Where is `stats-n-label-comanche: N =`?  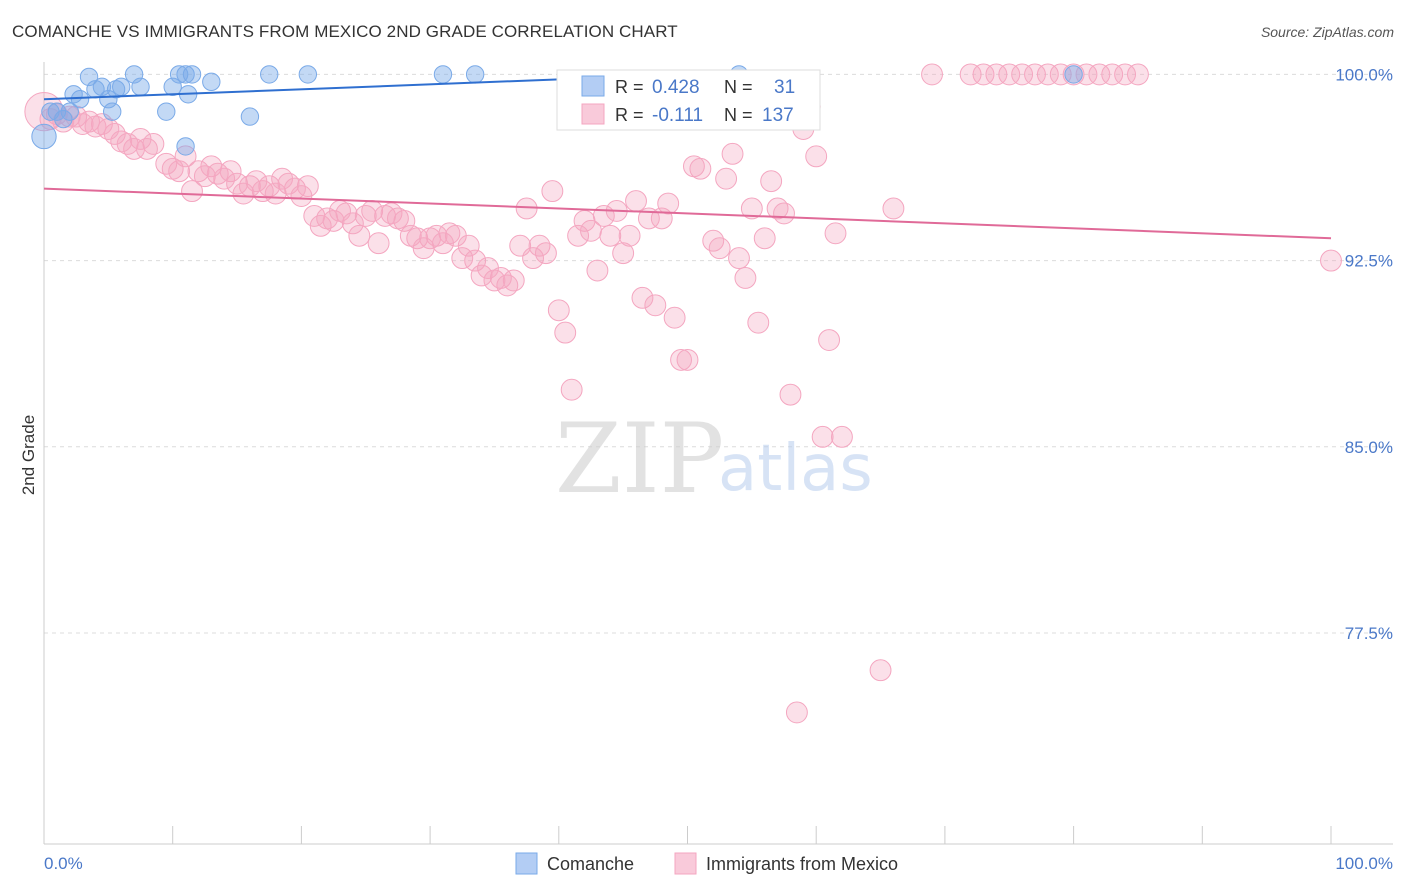 stats-n-label-comanche: N = is located at coordinates (738, 87).